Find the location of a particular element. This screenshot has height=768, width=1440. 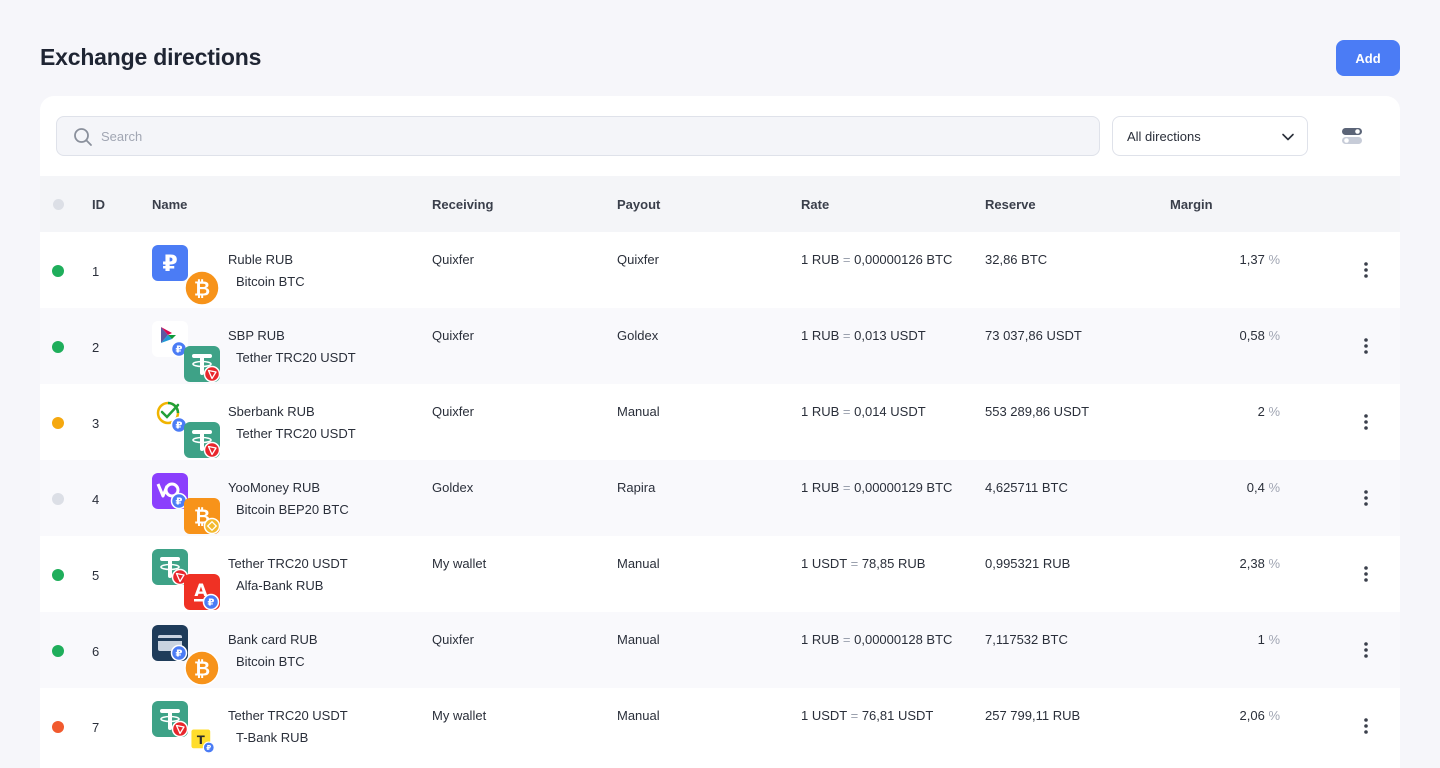

search-input is located at coordinates (596, 136).